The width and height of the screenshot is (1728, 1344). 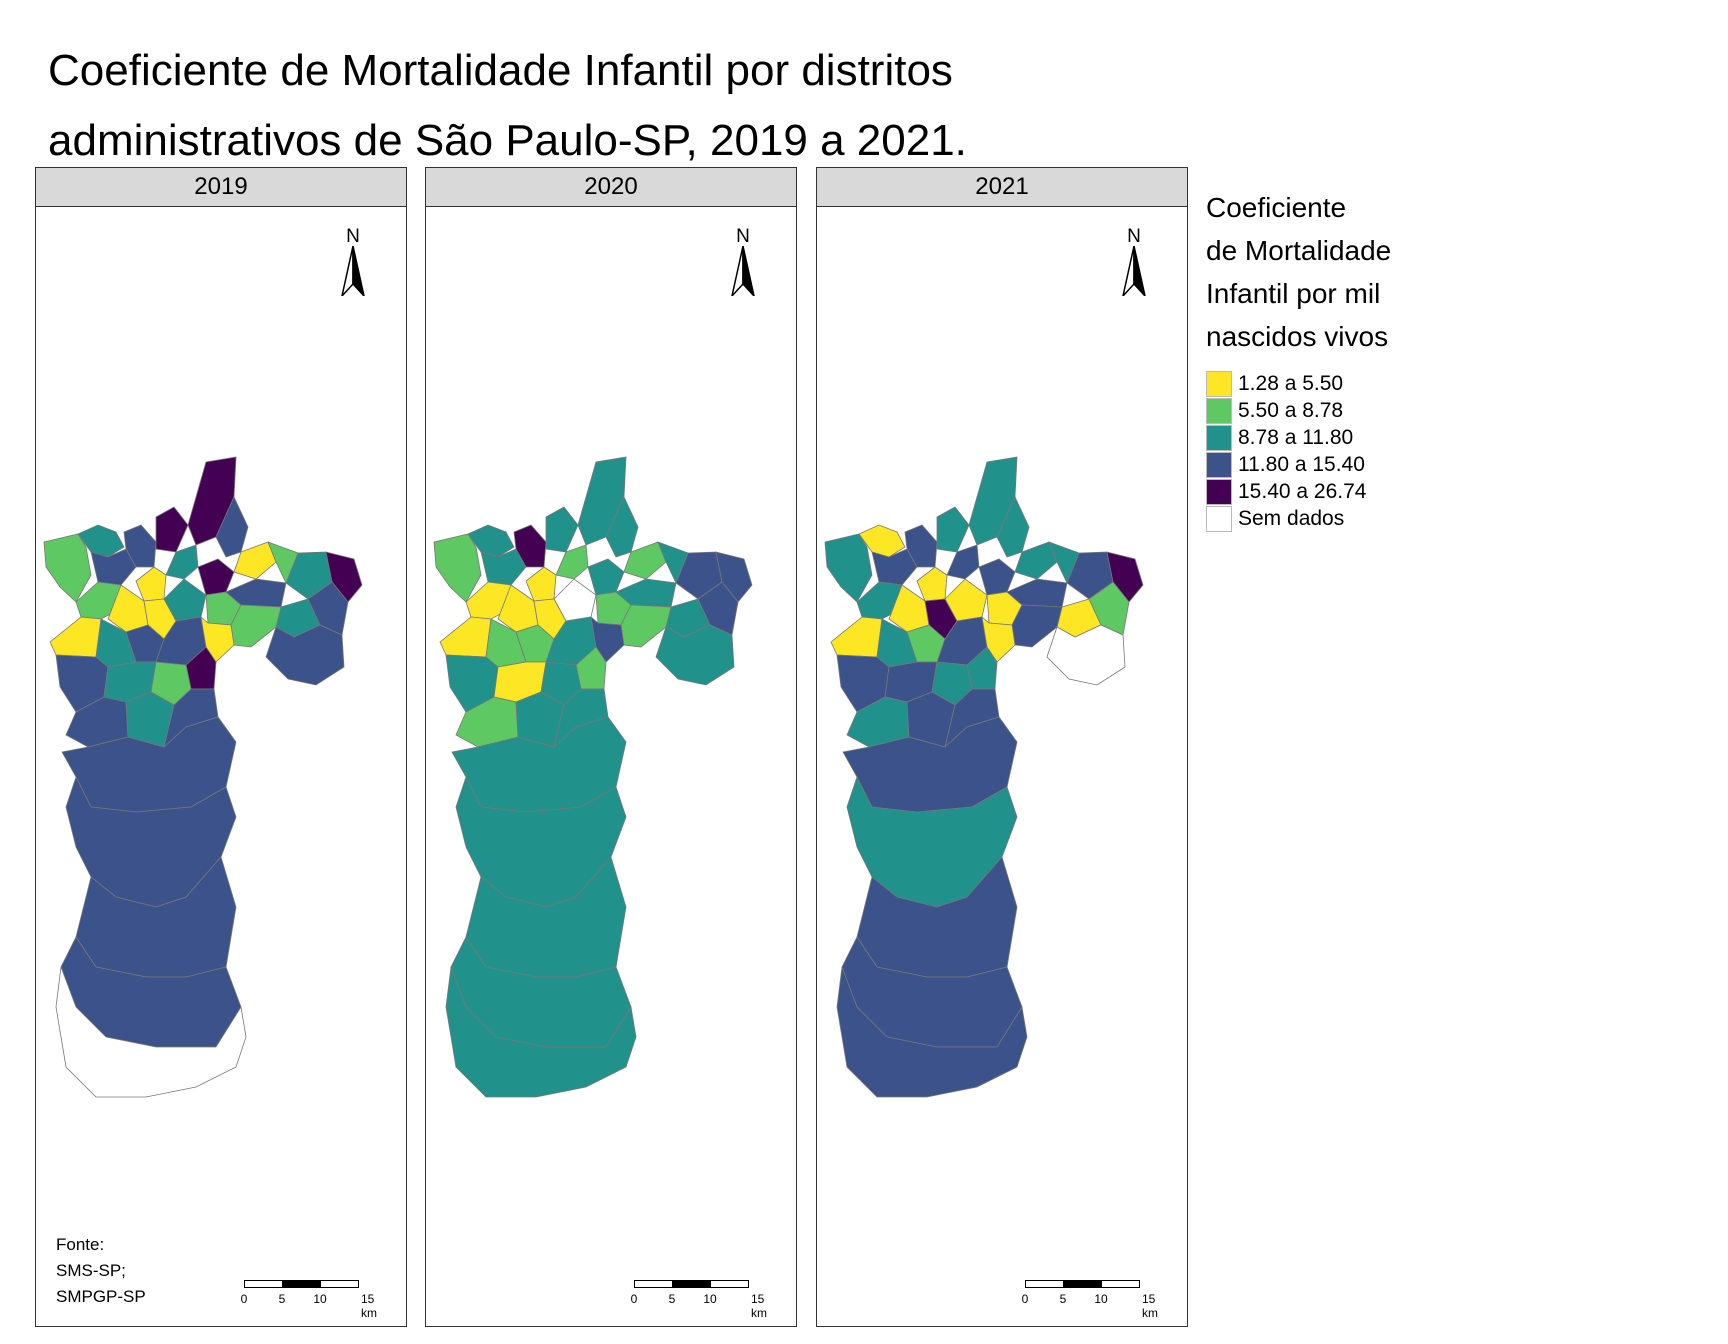 I want to click on legend-item: 11.80 a 15.40, so click(x=1326, y=464).